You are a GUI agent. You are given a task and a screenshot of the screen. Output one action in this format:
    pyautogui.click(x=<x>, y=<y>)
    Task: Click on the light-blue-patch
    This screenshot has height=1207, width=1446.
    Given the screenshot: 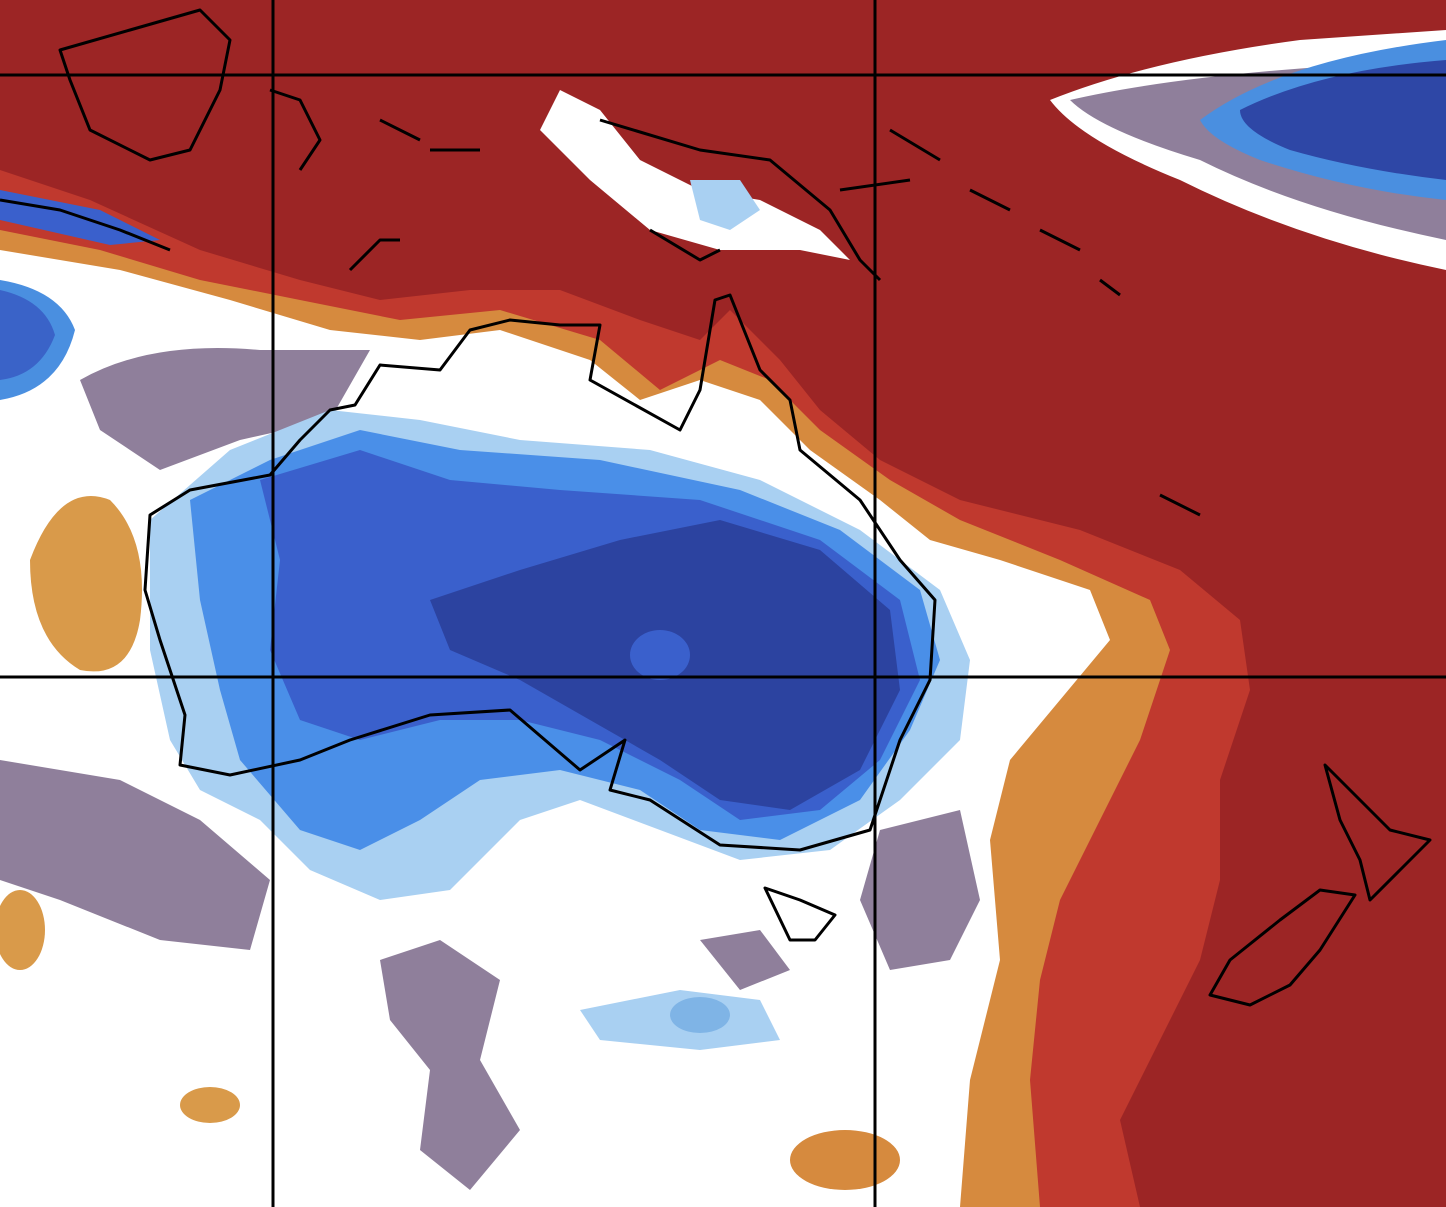 What is the action you would take?
    pyautogui.click(x=725, y=205)
    